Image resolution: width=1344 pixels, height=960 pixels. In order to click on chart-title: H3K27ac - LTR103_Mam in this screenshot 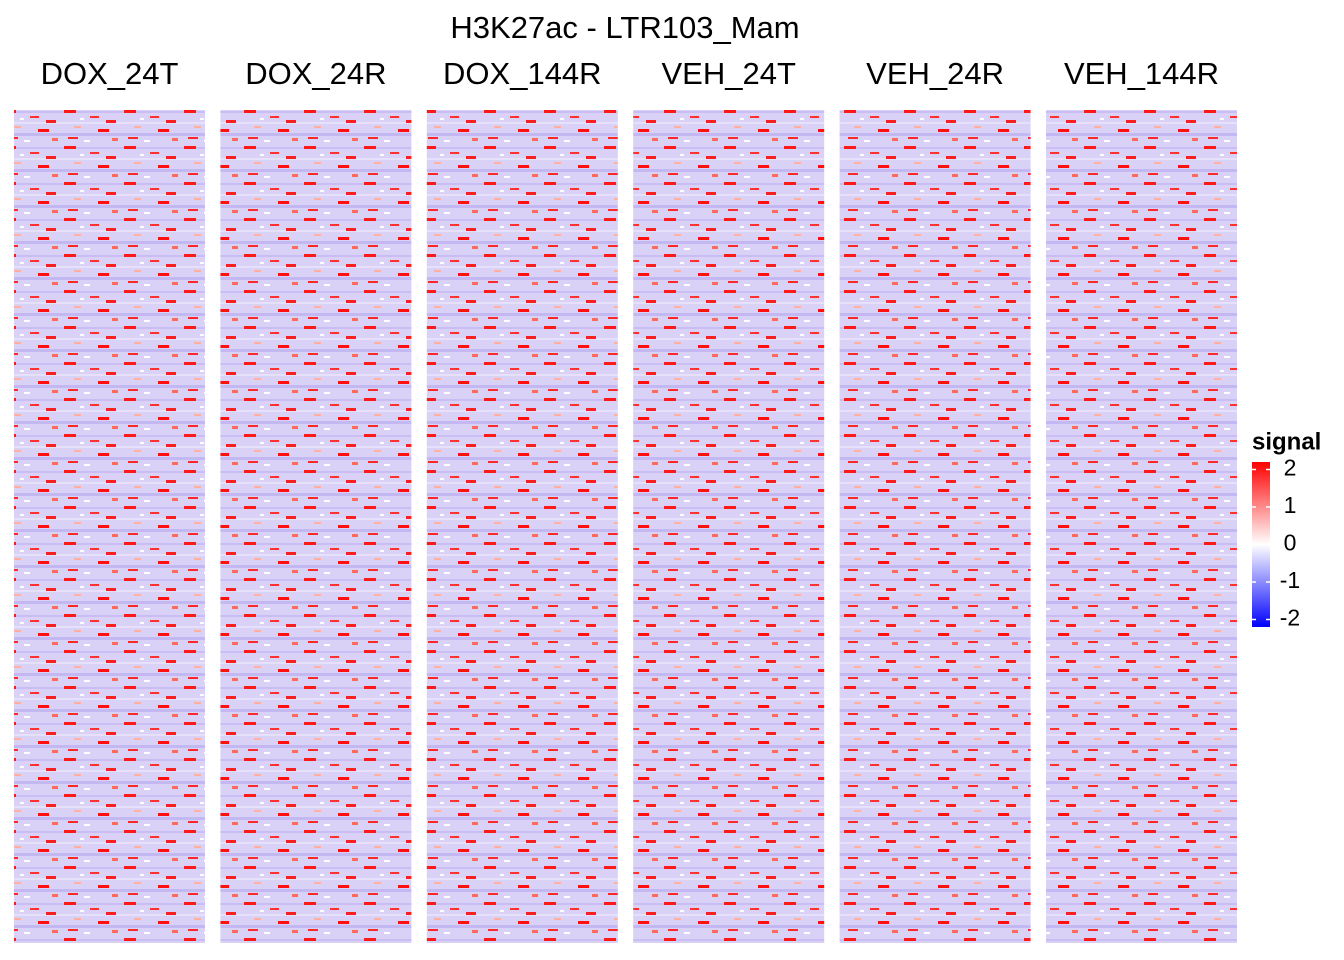, I will do `click(624, 27)`.